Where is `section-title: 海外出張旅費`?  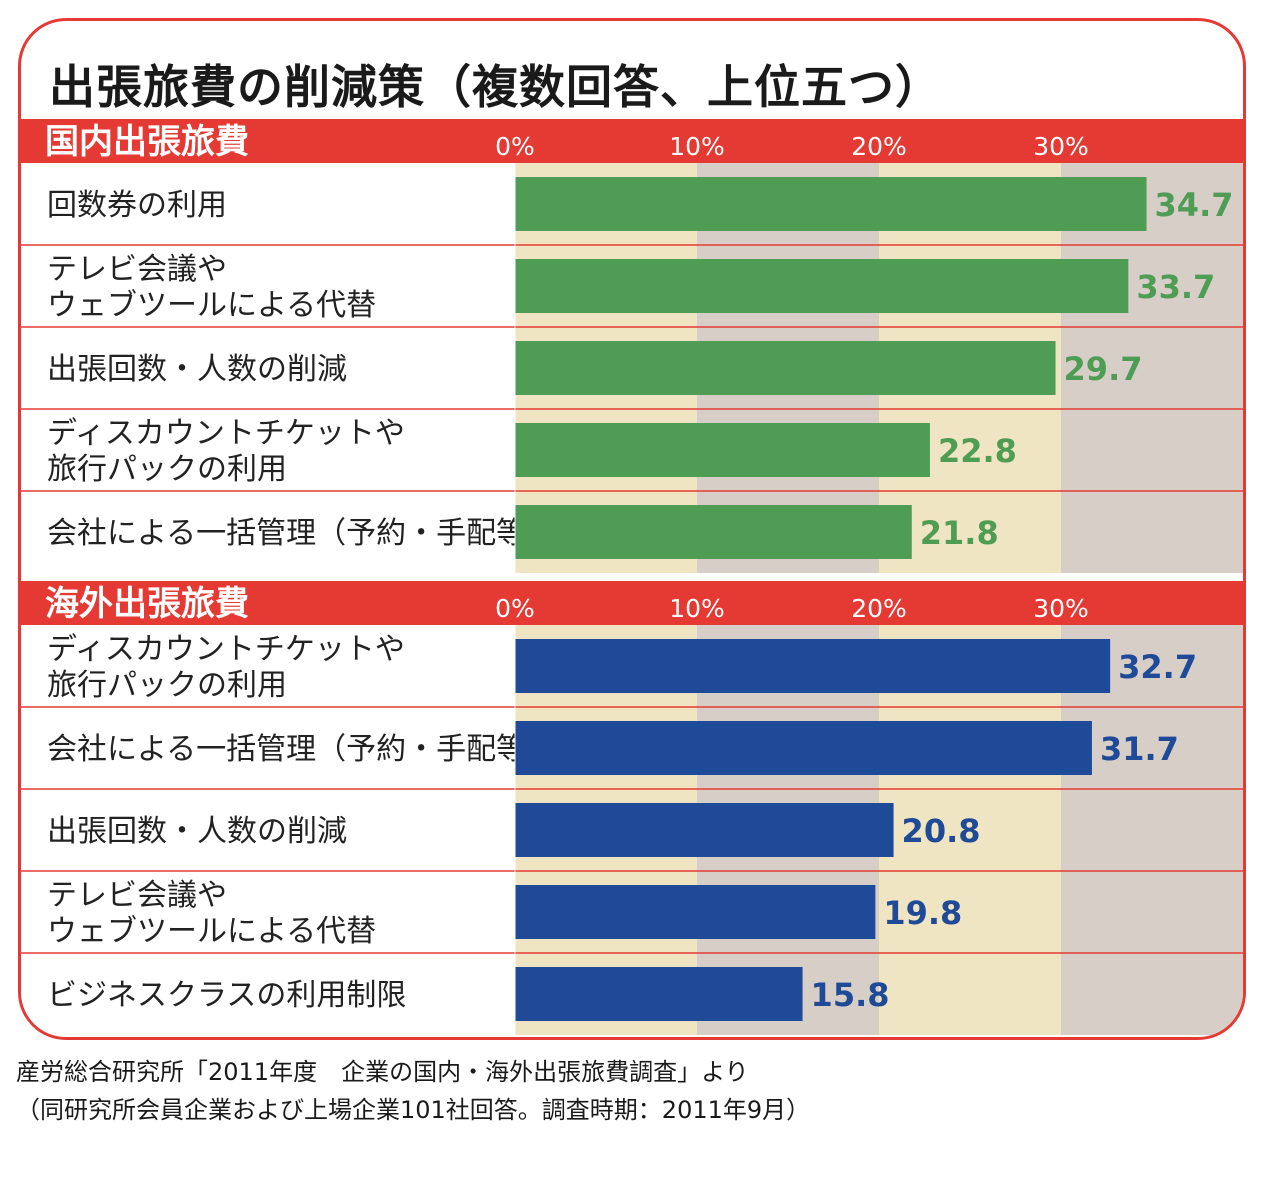
section-title: 海外出張旅費 is located at coordinates (147, 604).